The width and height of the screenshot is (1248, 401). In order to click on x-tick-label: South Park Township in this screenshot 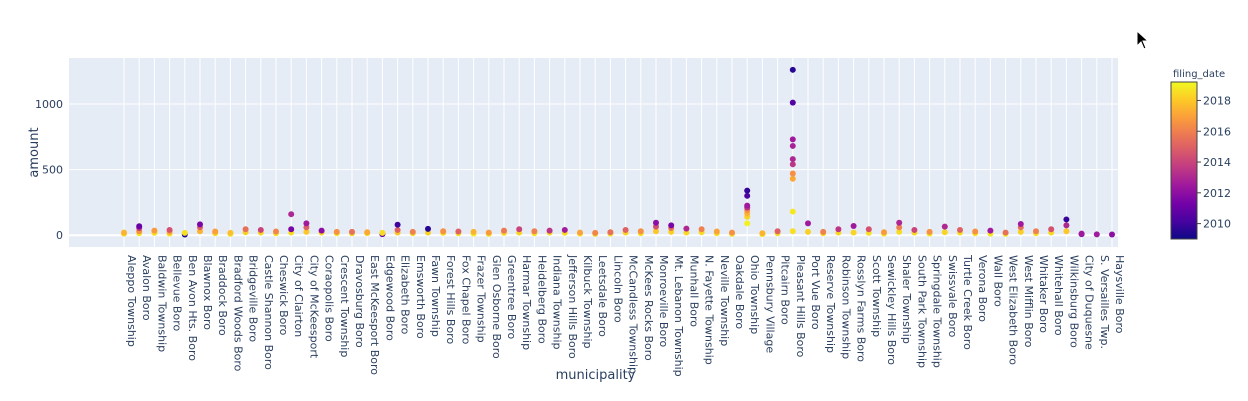, I will do `click(921, 311)`.